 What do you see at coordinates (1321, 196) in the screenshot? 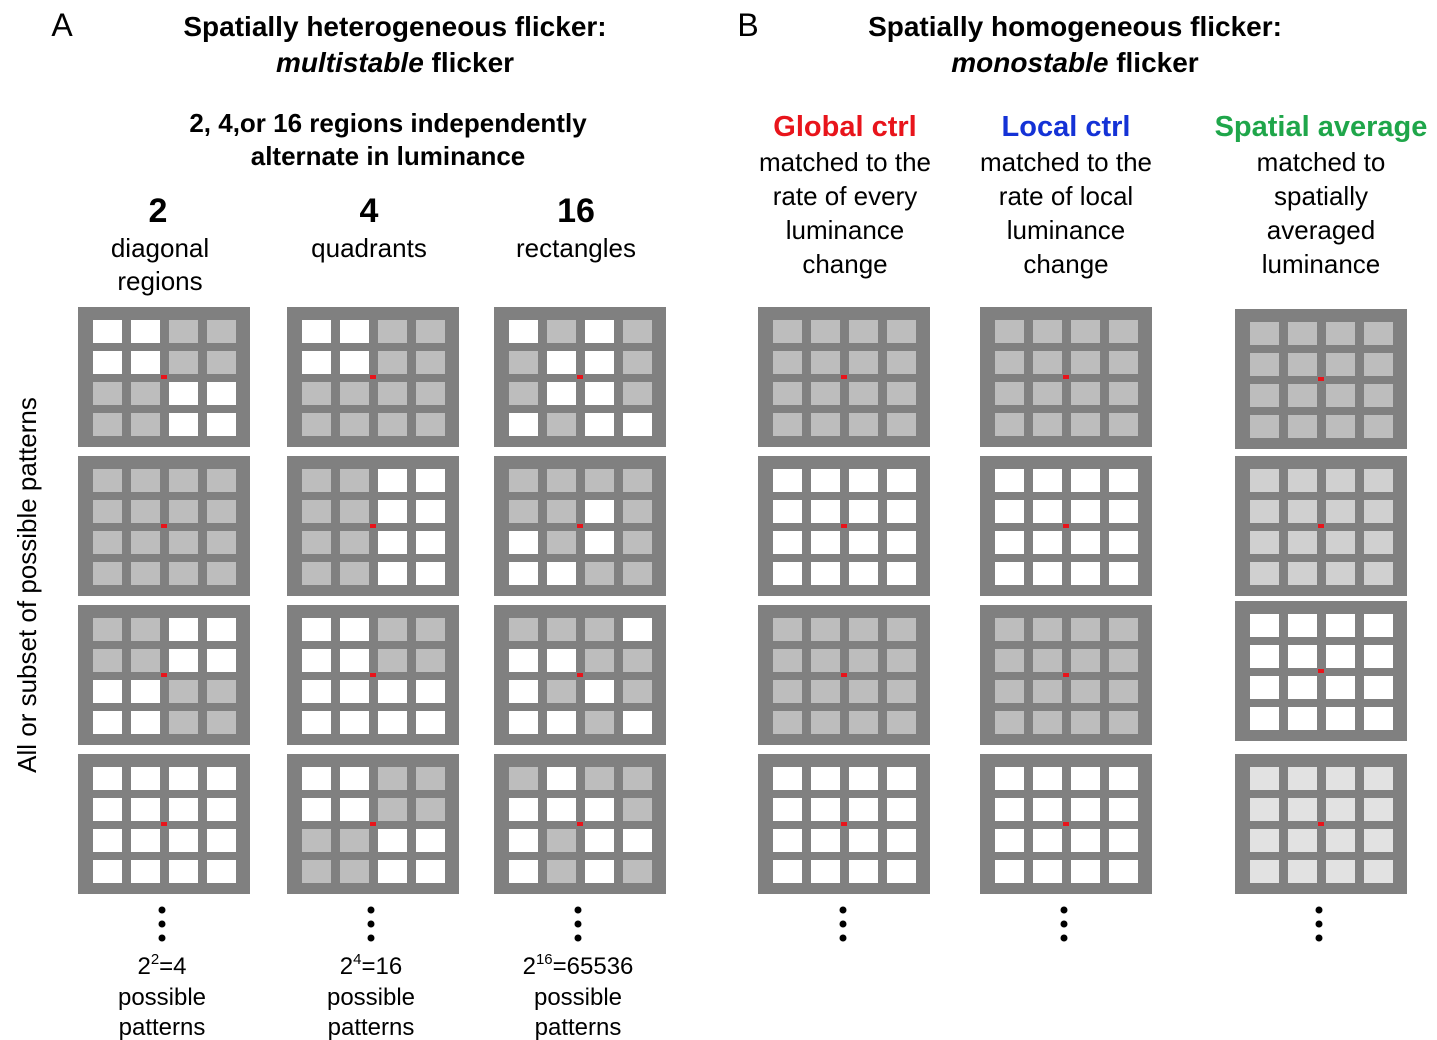
I see `condition-desc: spatially` at bounding box center [1321, 196].